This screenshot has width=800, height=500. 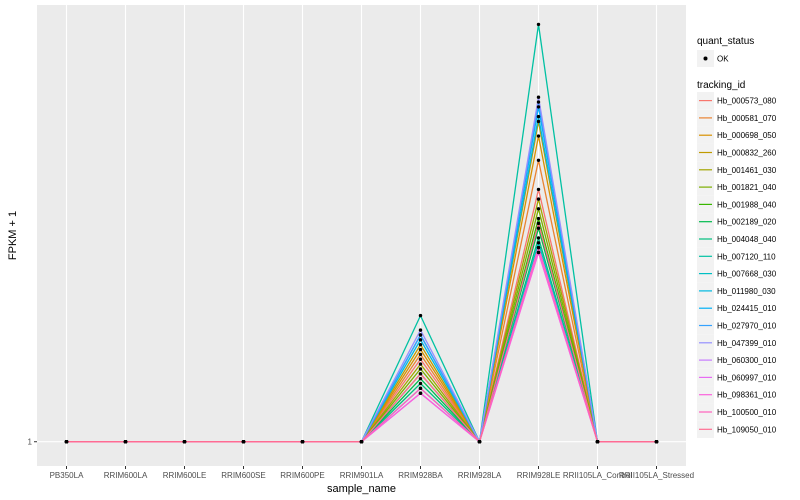 I want to click on legend-label: Hb_000581_070, so click(x=747, y=118).